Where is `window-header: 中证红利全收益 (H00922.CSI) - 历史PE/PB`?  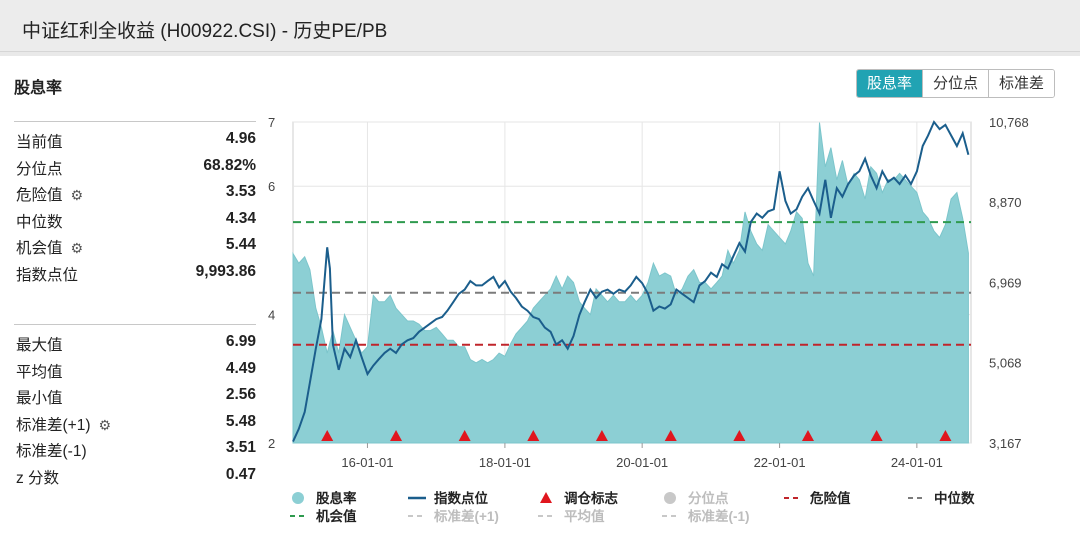 window-header: 中证红利全收益 (H00922.CSI) - 历史PE/PB is located at coordinates (540, 26).